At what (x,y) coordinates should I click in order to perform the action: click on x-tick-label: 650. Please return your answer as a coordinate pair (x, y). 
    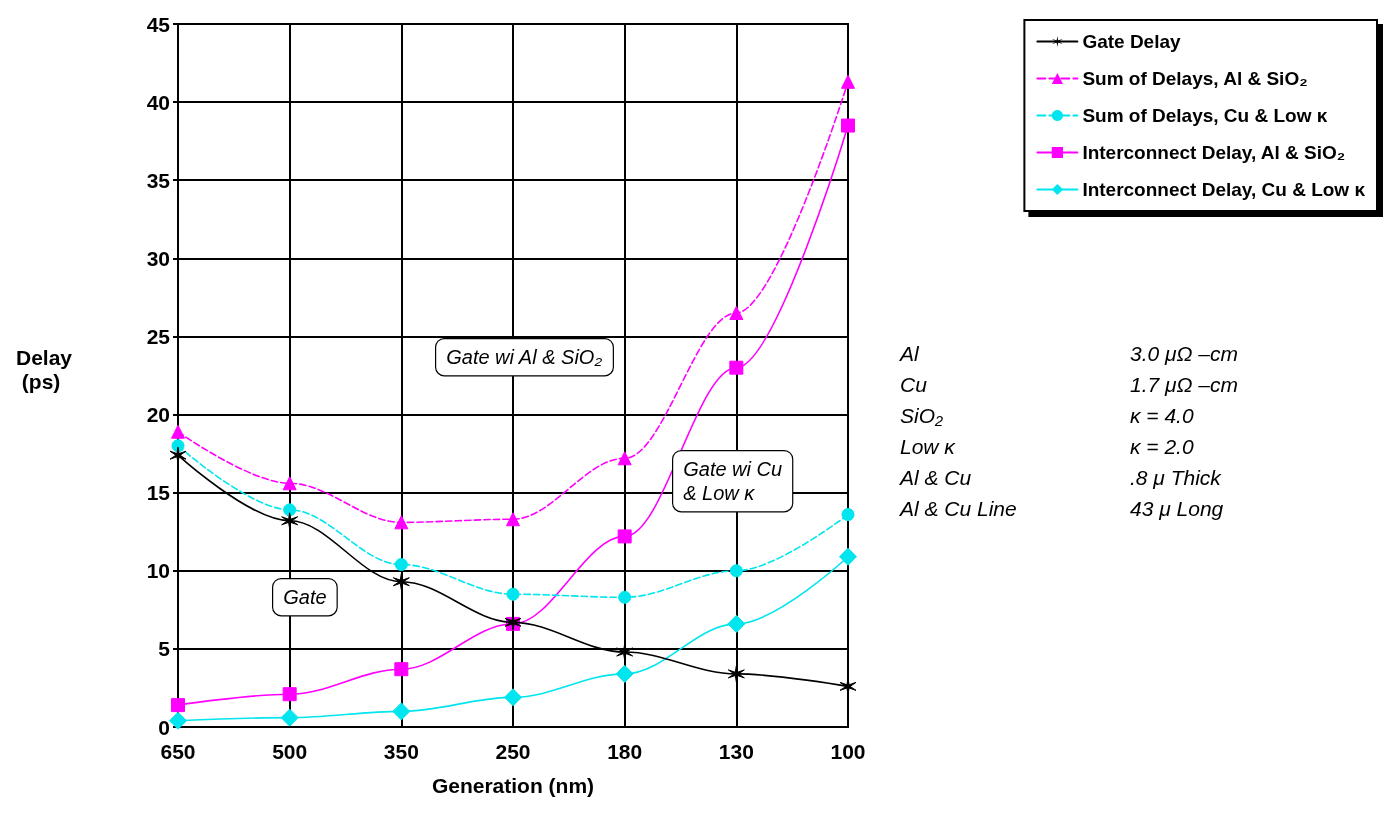
    Looking at the image, I should click on (178, 751).